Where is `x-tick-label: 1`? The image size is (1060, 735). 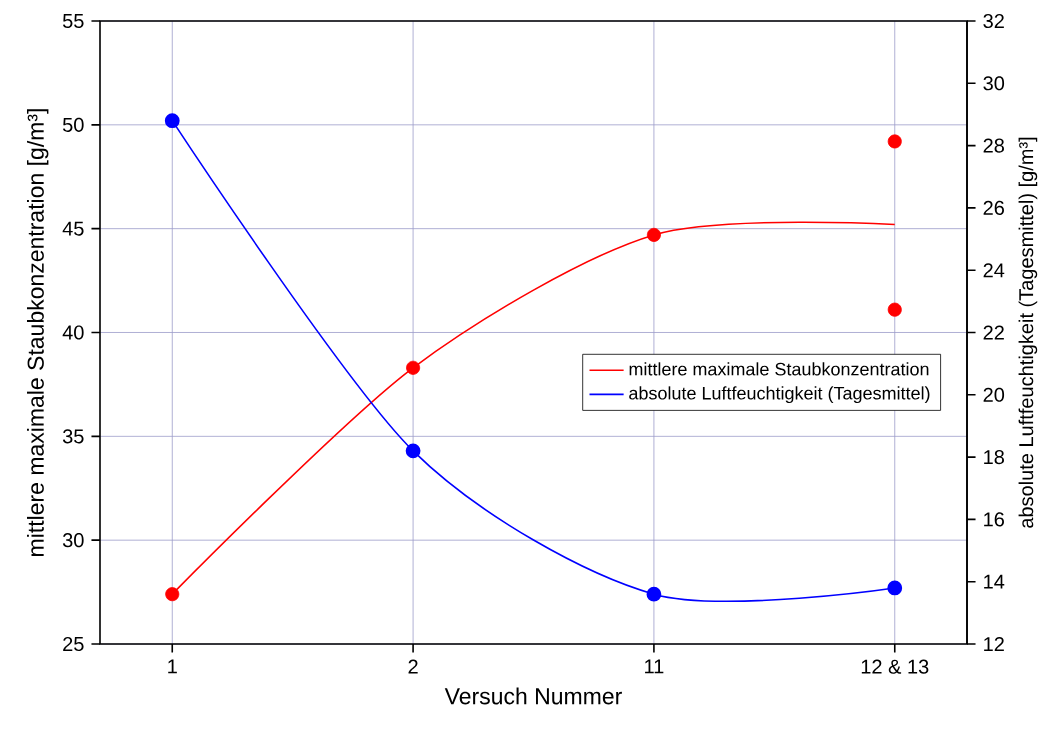 x-tick-label: 1 is located at coordinates (172, 666).